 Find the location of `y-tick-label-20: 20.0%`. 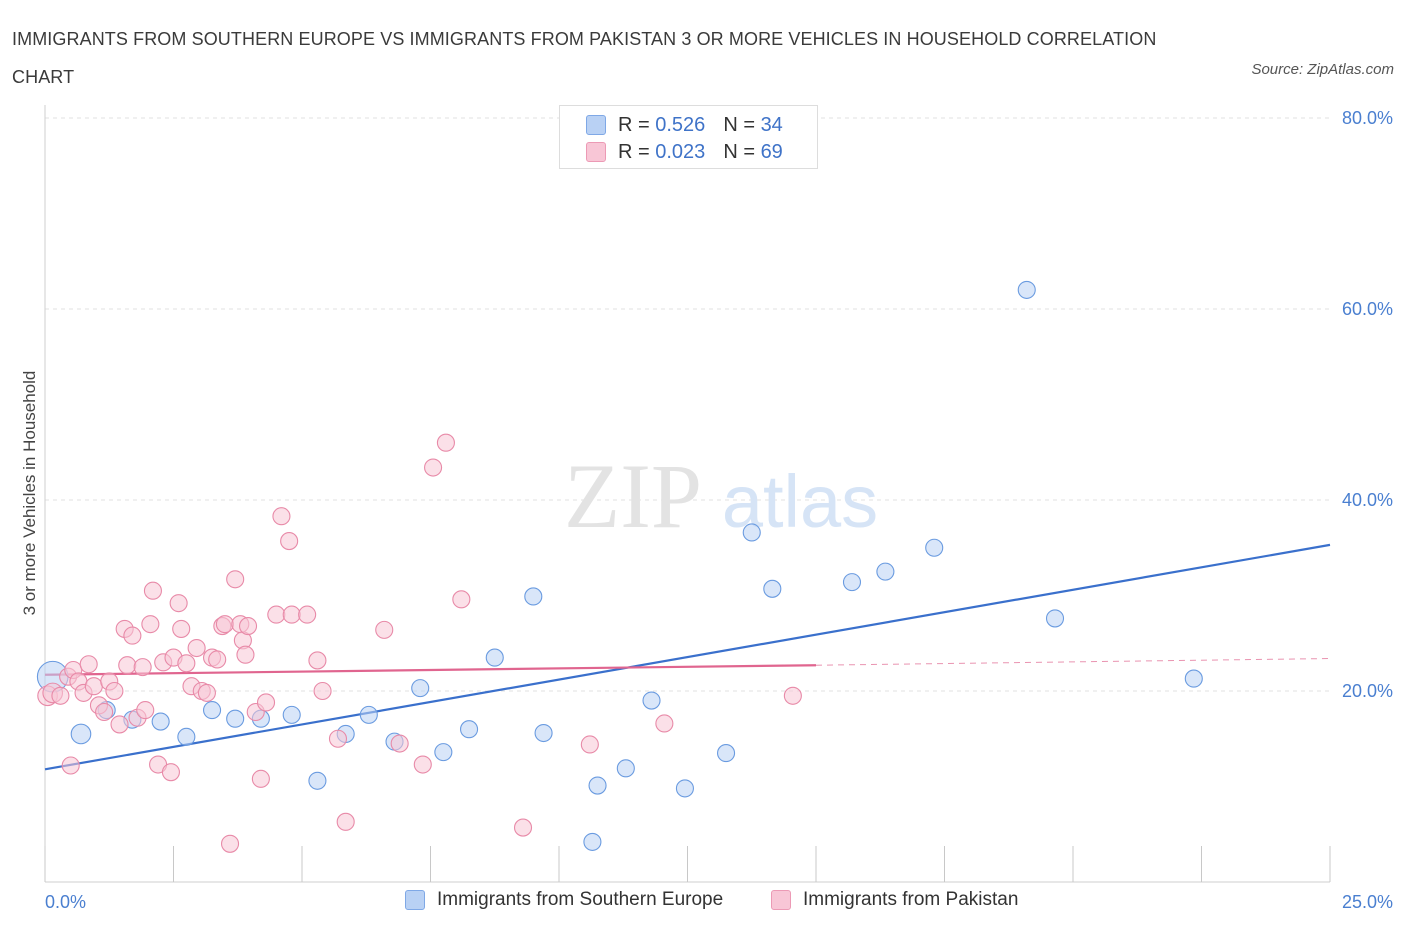

y-tick-label-20: 20.0% is located at coordinates (1367, 691).